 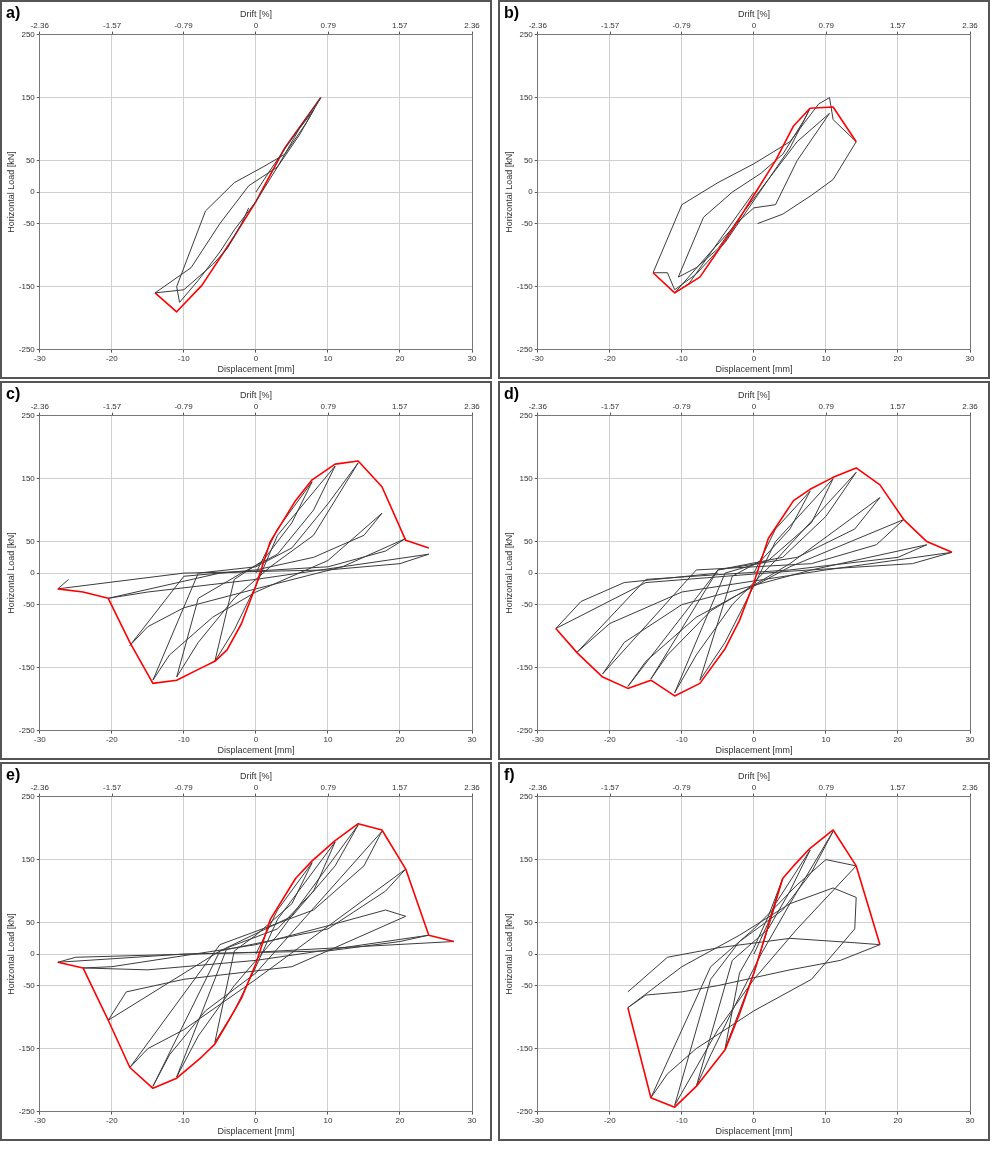 I want to click on chart-title: c), so click(x=13, y=394).